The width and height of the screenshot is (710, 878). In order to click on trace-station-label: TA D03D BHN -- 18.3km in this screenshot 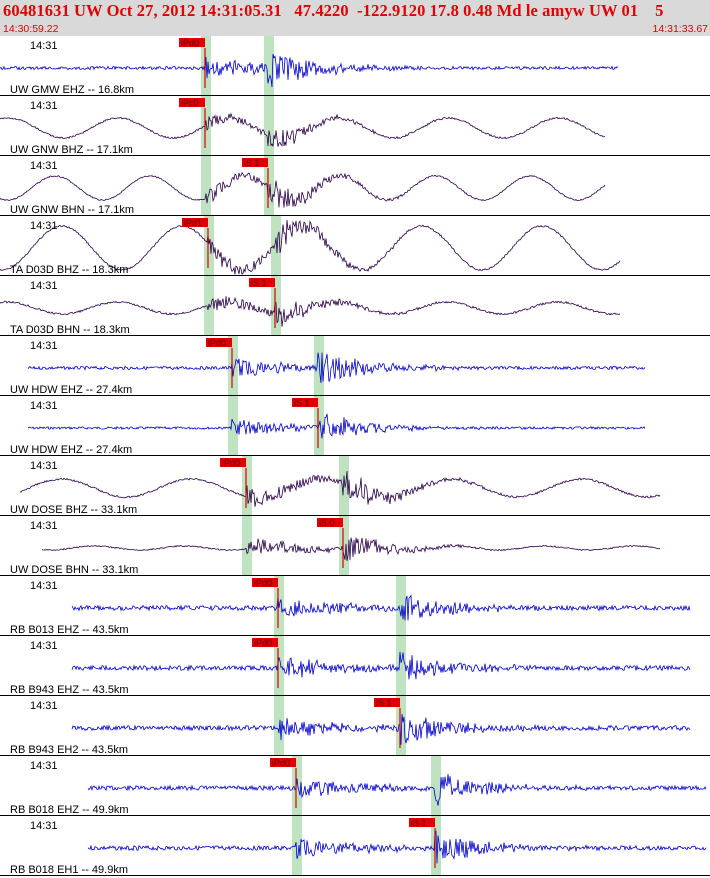, I will do `click(70, 330)`.